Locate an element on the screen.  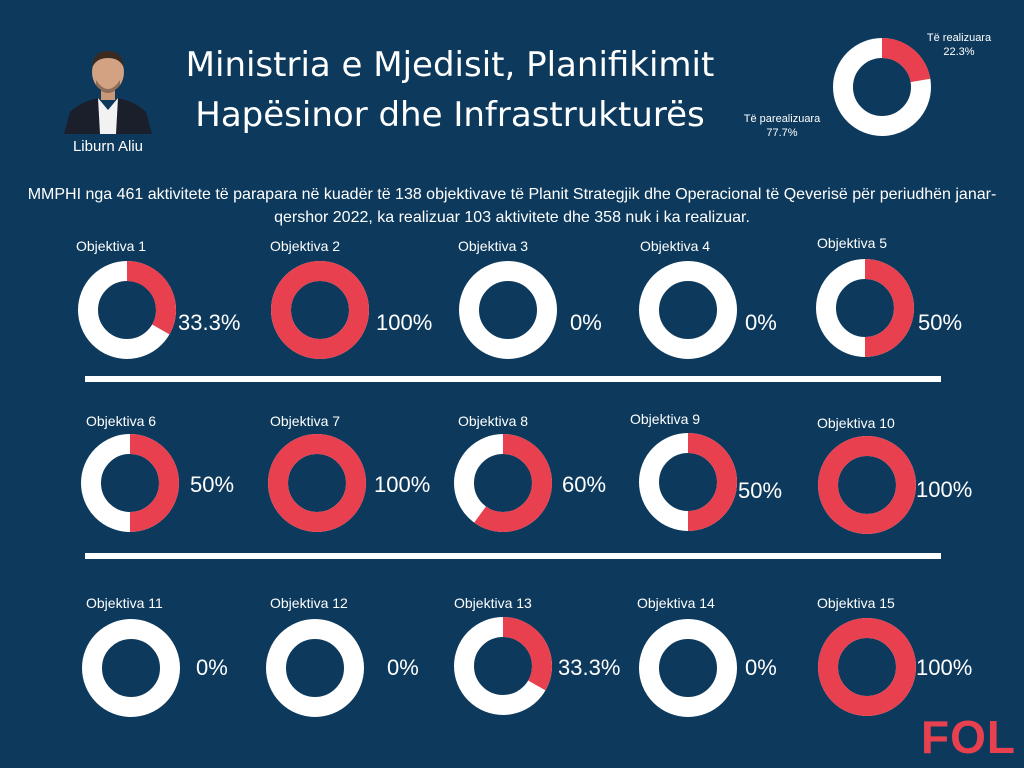
objective-label: Objektiva 10 is located at coordinates (856, 423).